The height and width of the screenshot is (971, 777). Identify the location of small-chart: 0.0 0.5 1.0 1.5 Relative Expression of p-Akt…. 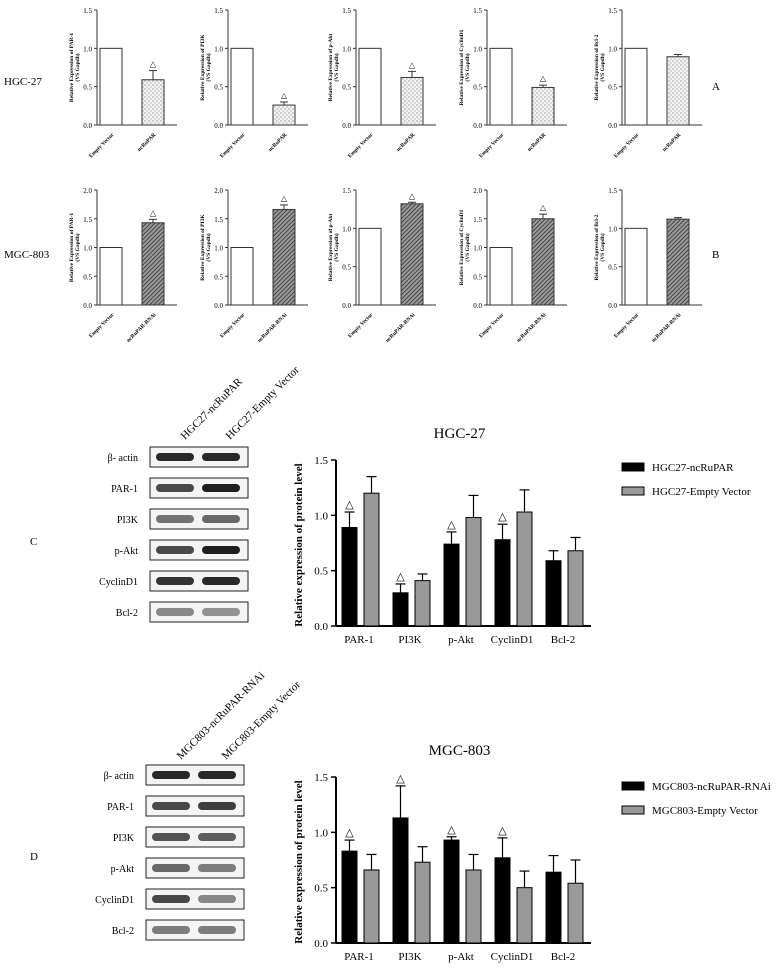
(382, 83).